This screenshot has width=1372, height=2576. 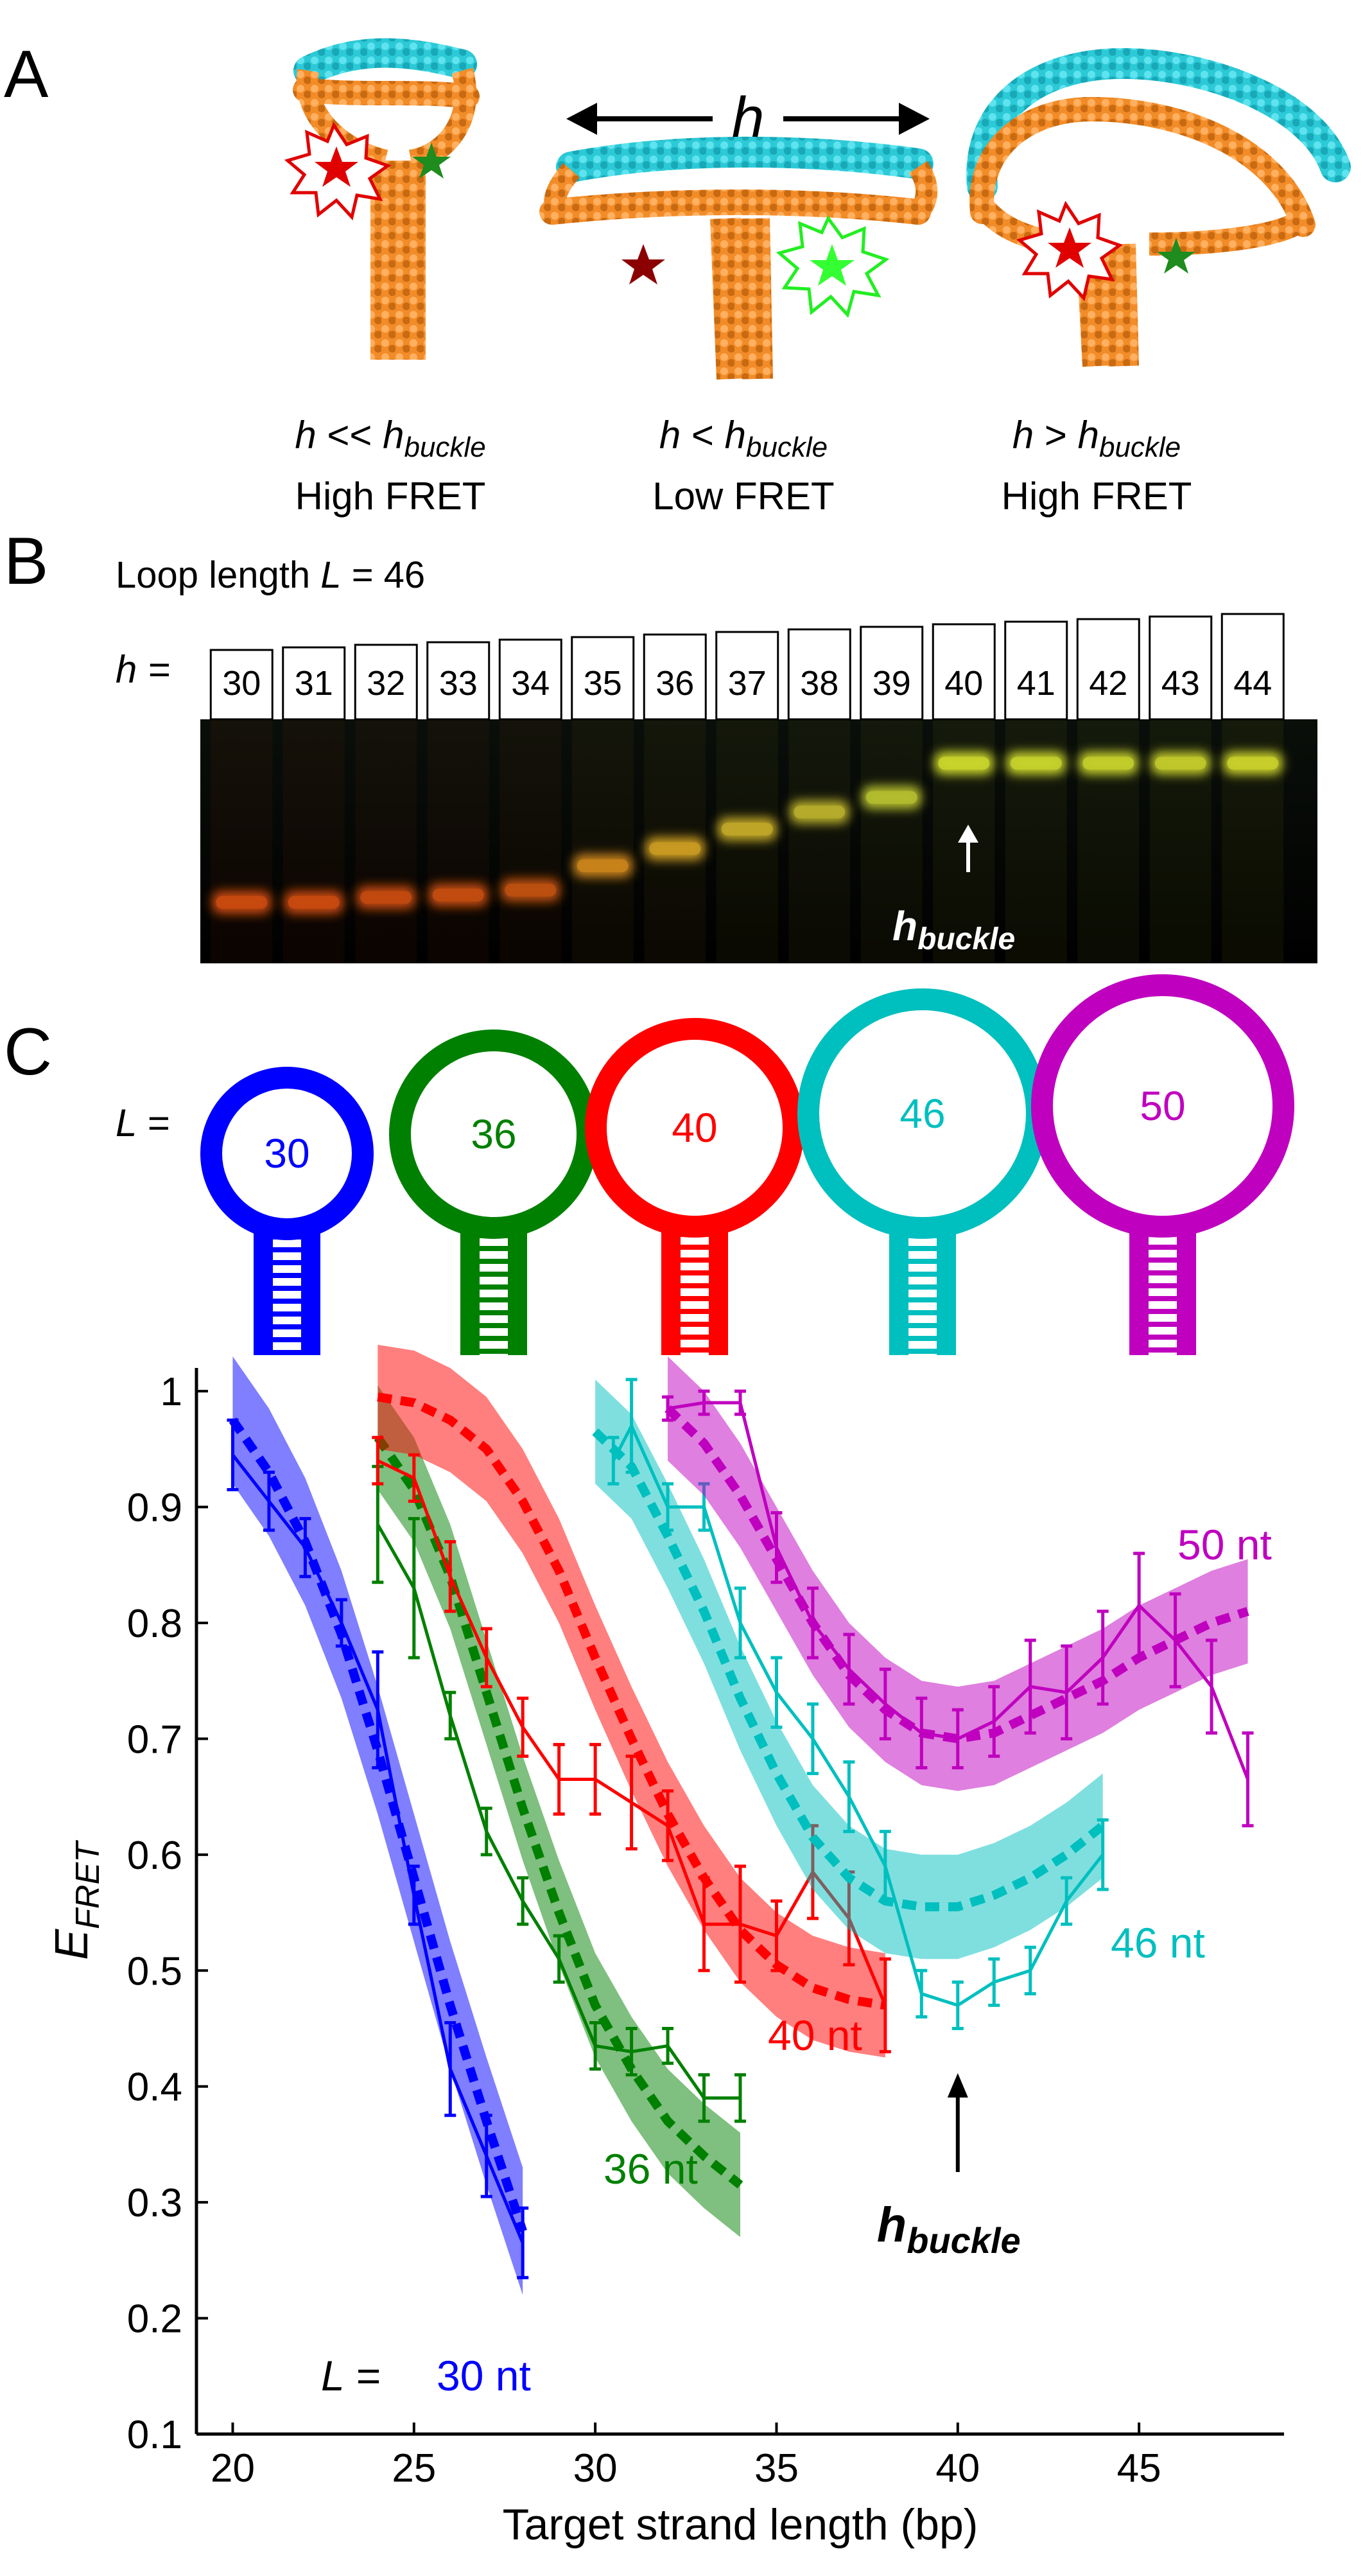 I want to click on series: 46 nt, so click(x=899, y=1704).